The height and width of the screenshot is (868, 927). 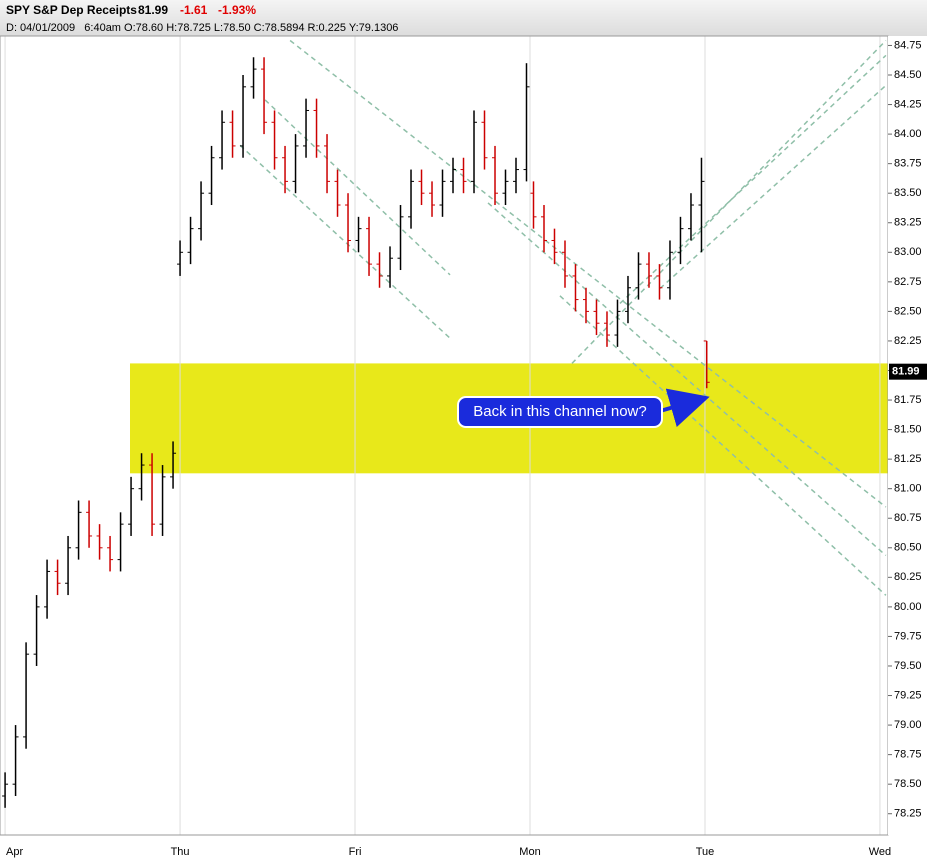 I want to click on y-tick-label: 81.50, so click(x=908, y=429).